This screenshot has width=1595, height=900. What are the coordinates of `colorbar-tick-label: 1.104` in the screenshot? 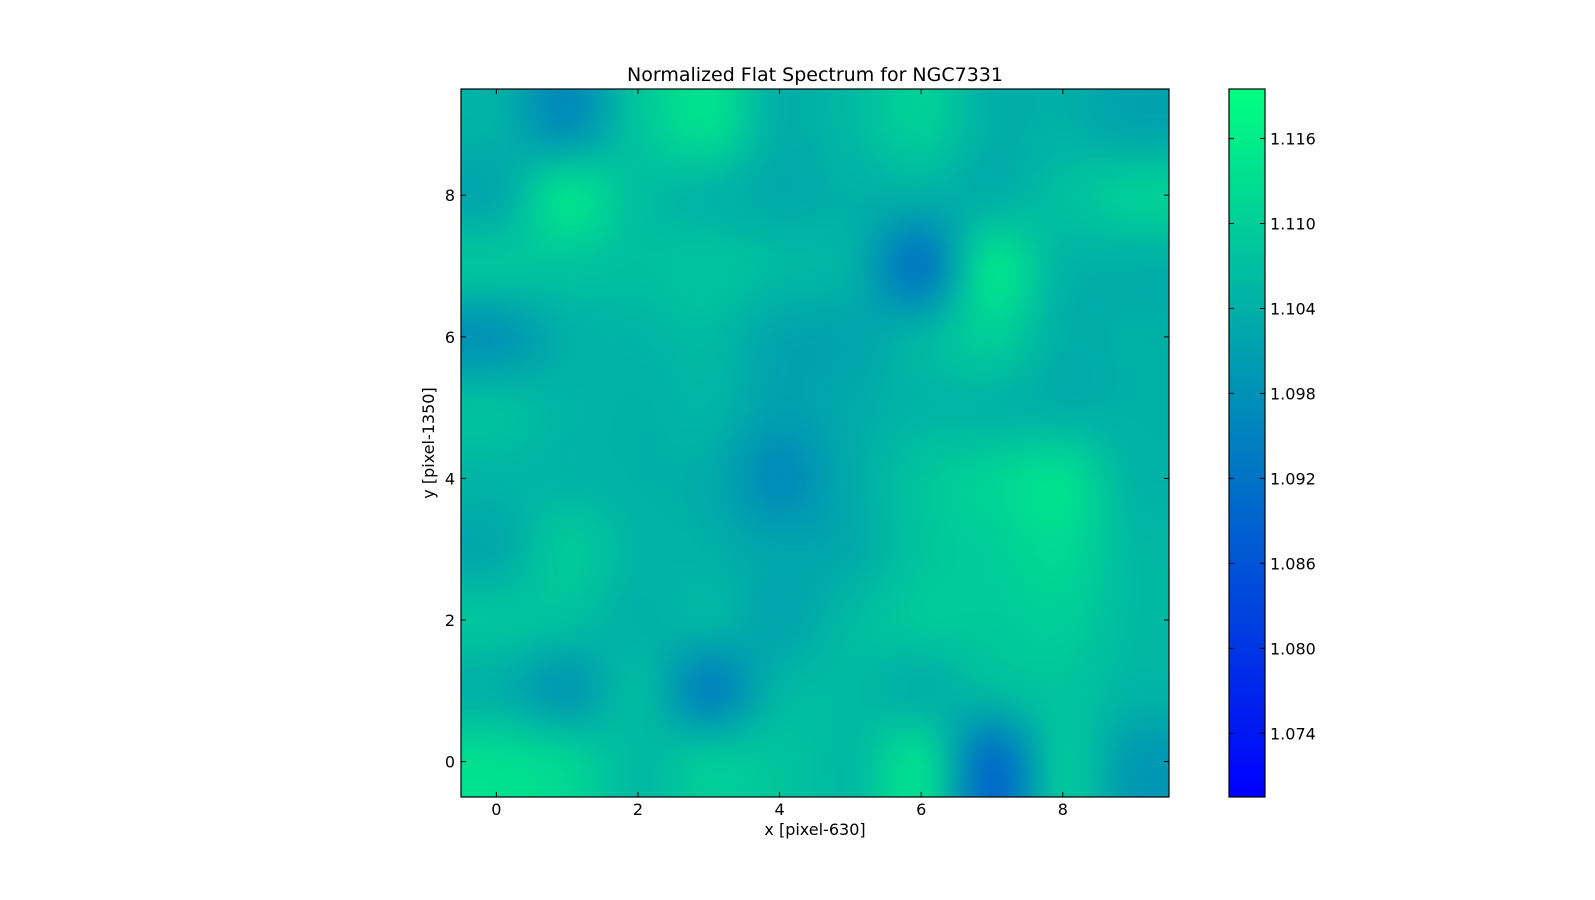 It's located at (1293, 308).